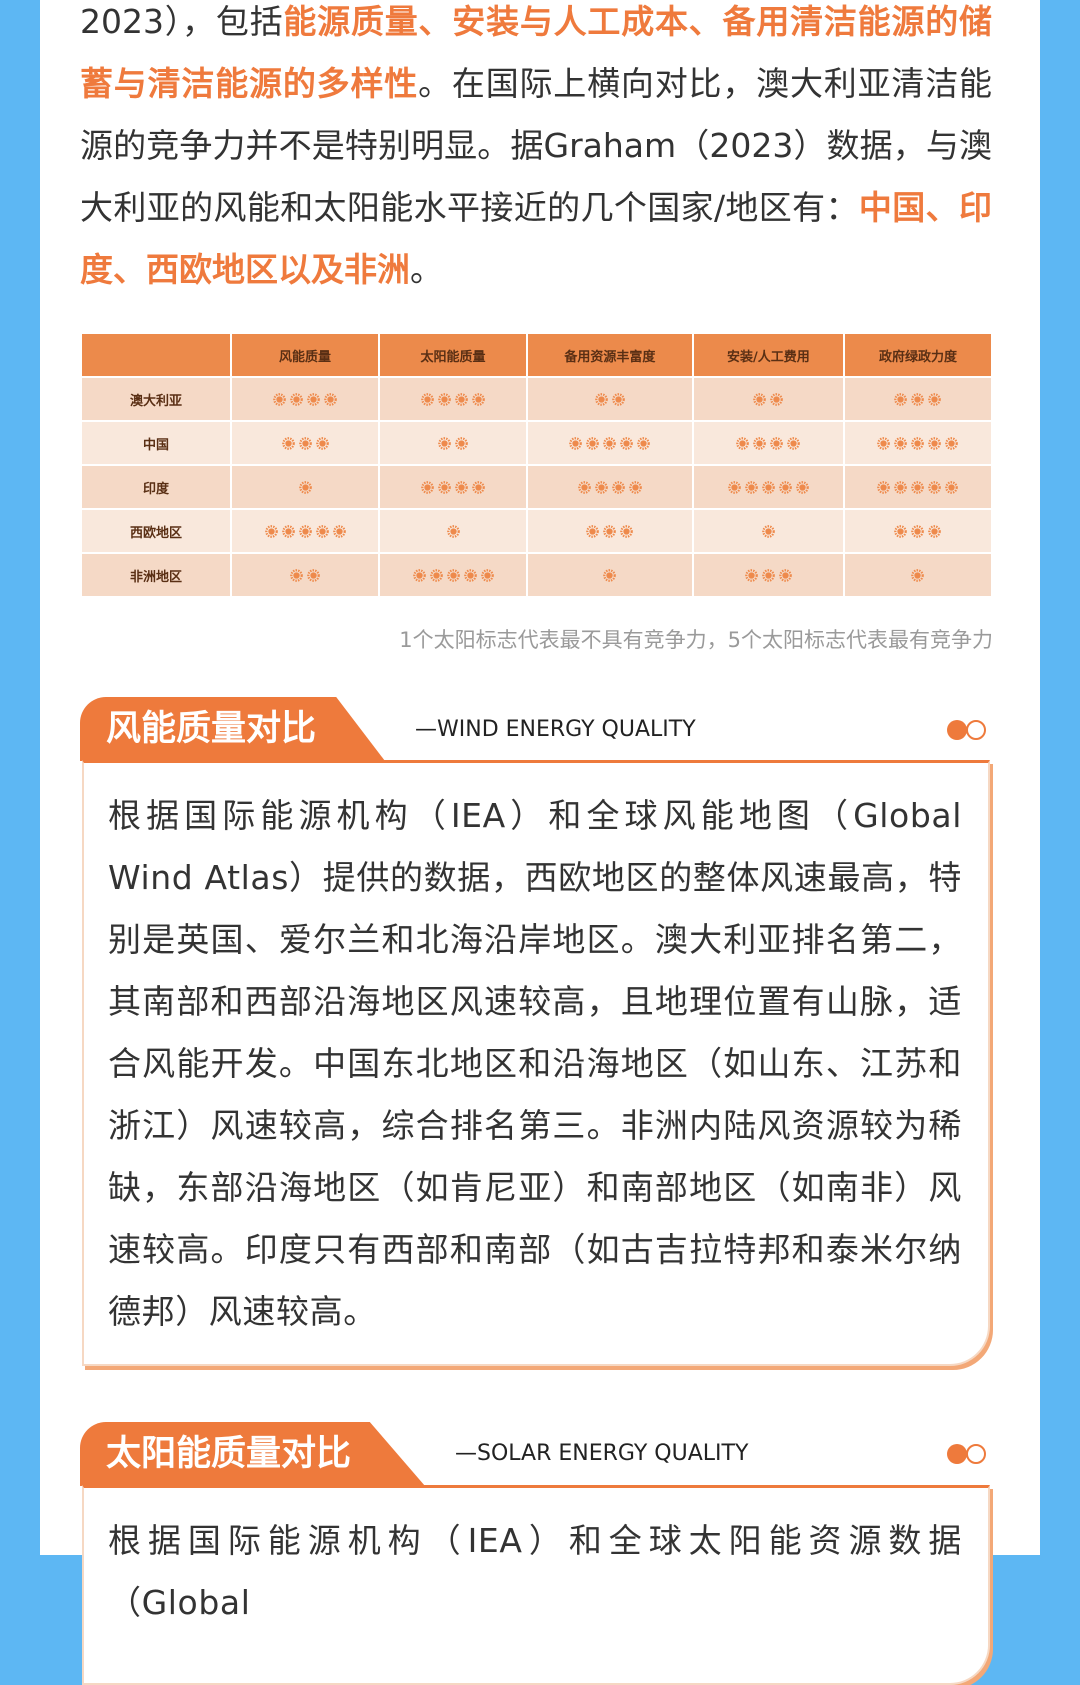 This screenshot has width=1080, height=1685. Describe the element at coordinates (537, 443) in the screenshot. I see `table-row: 中国` at that location.